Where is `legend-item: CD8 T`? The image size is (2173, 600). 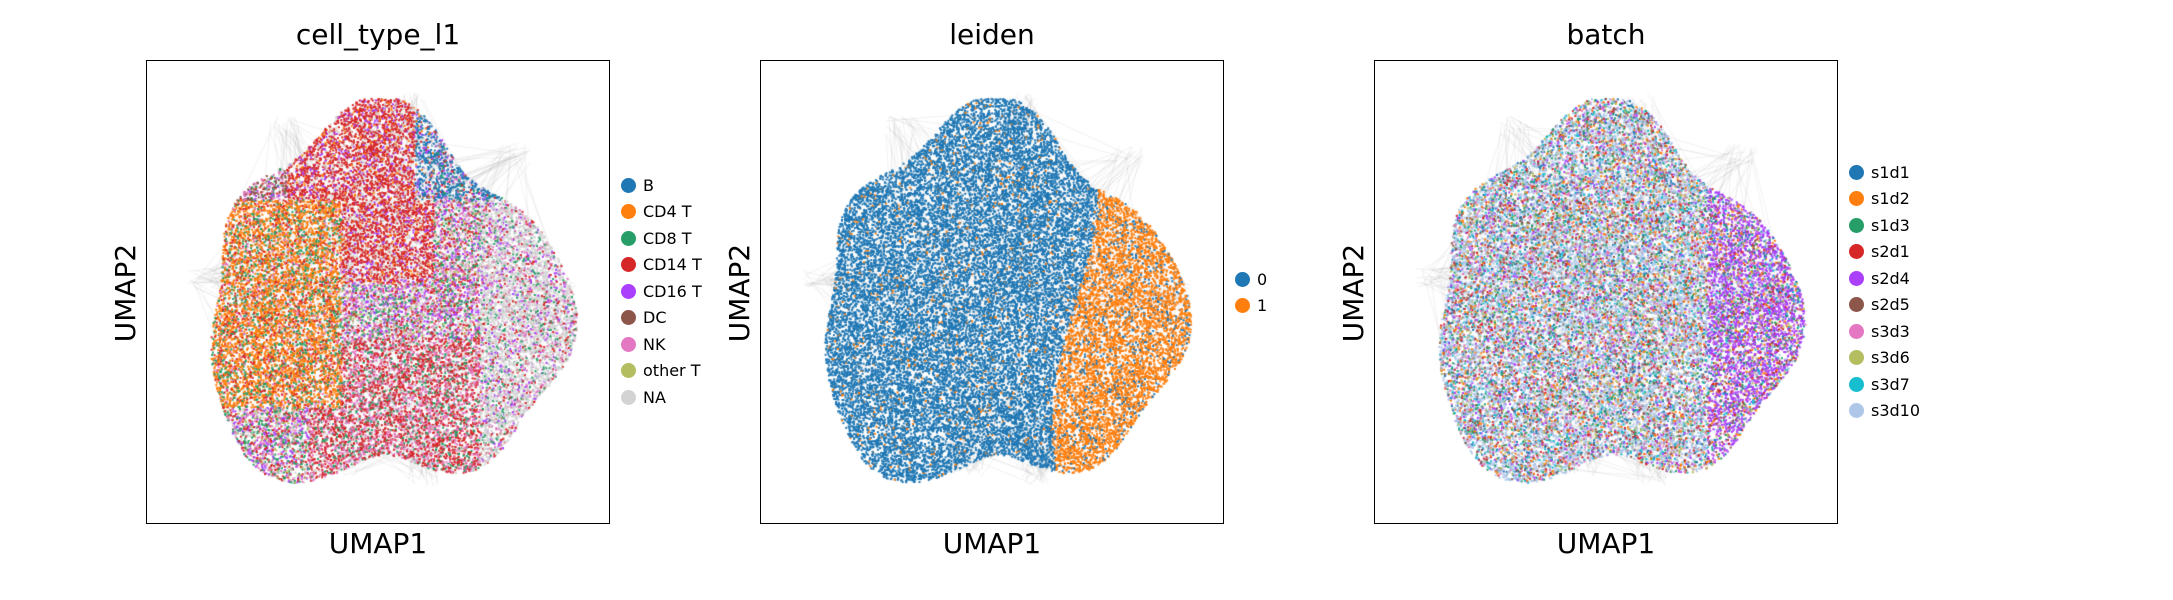 legend-item: CD8 T is located at coordinates (661, 238).